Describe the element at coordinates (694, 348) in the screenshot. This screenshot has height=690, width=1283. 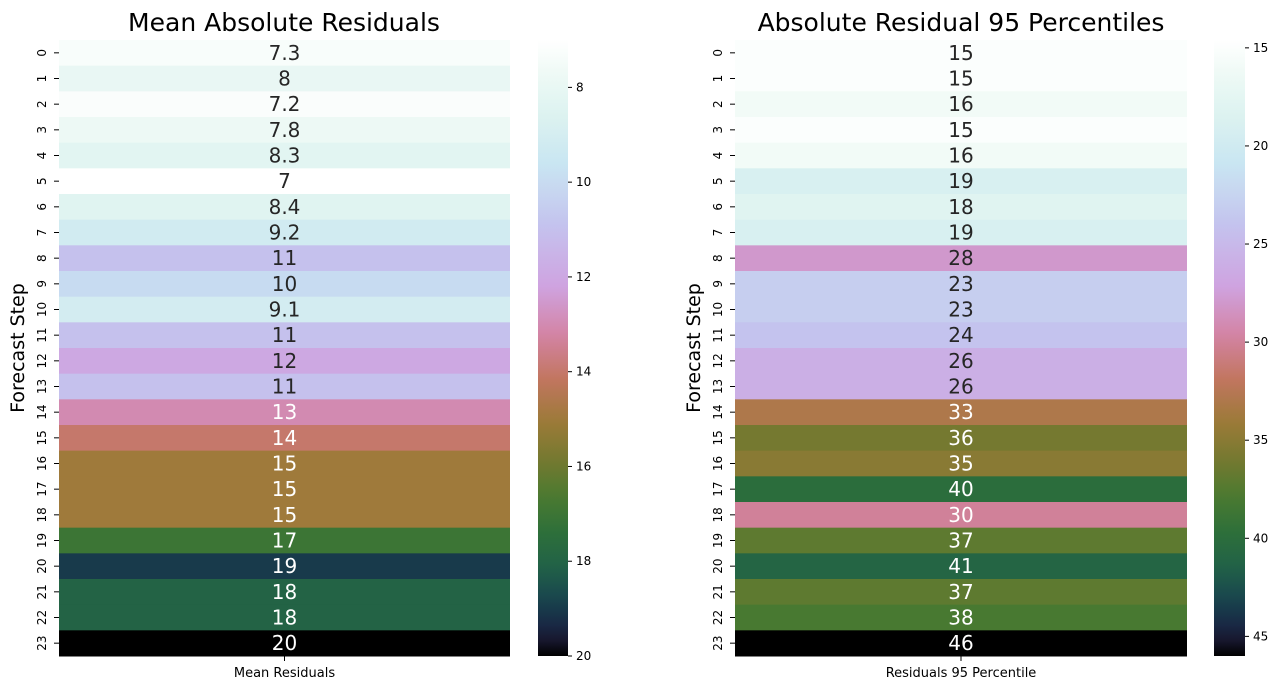
I see `y-axis-label: Forecast Step` at that location.